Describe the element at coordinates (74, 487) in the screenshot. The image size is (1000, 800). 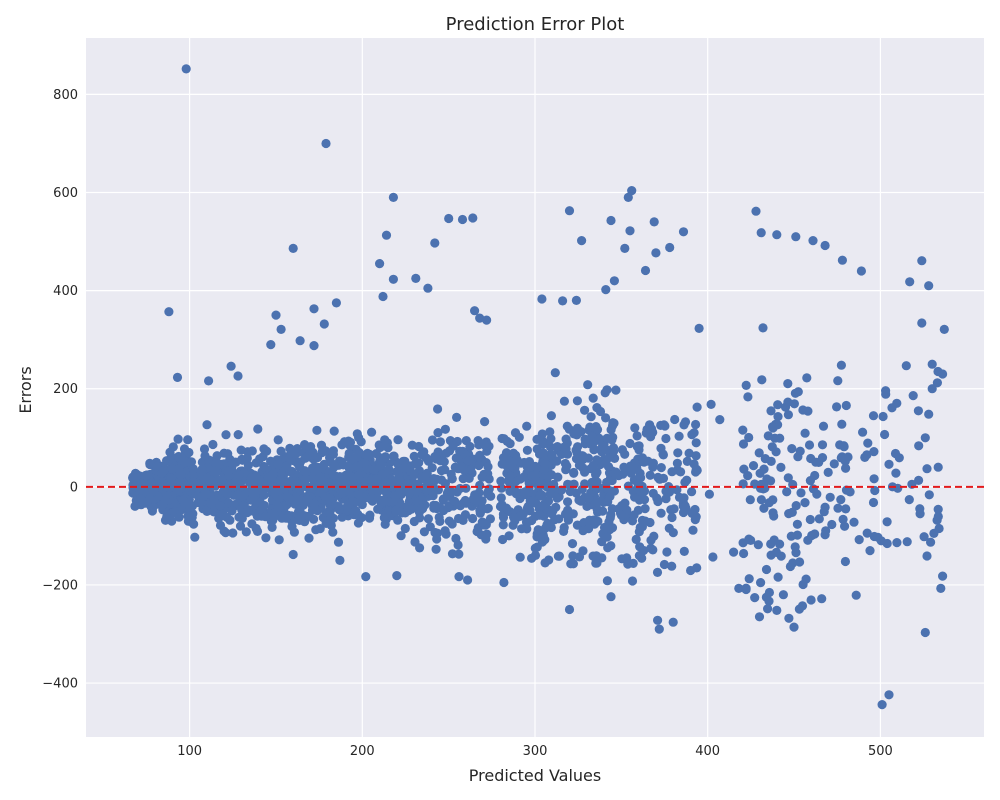
I see `y-tick-label: 0` at that location.